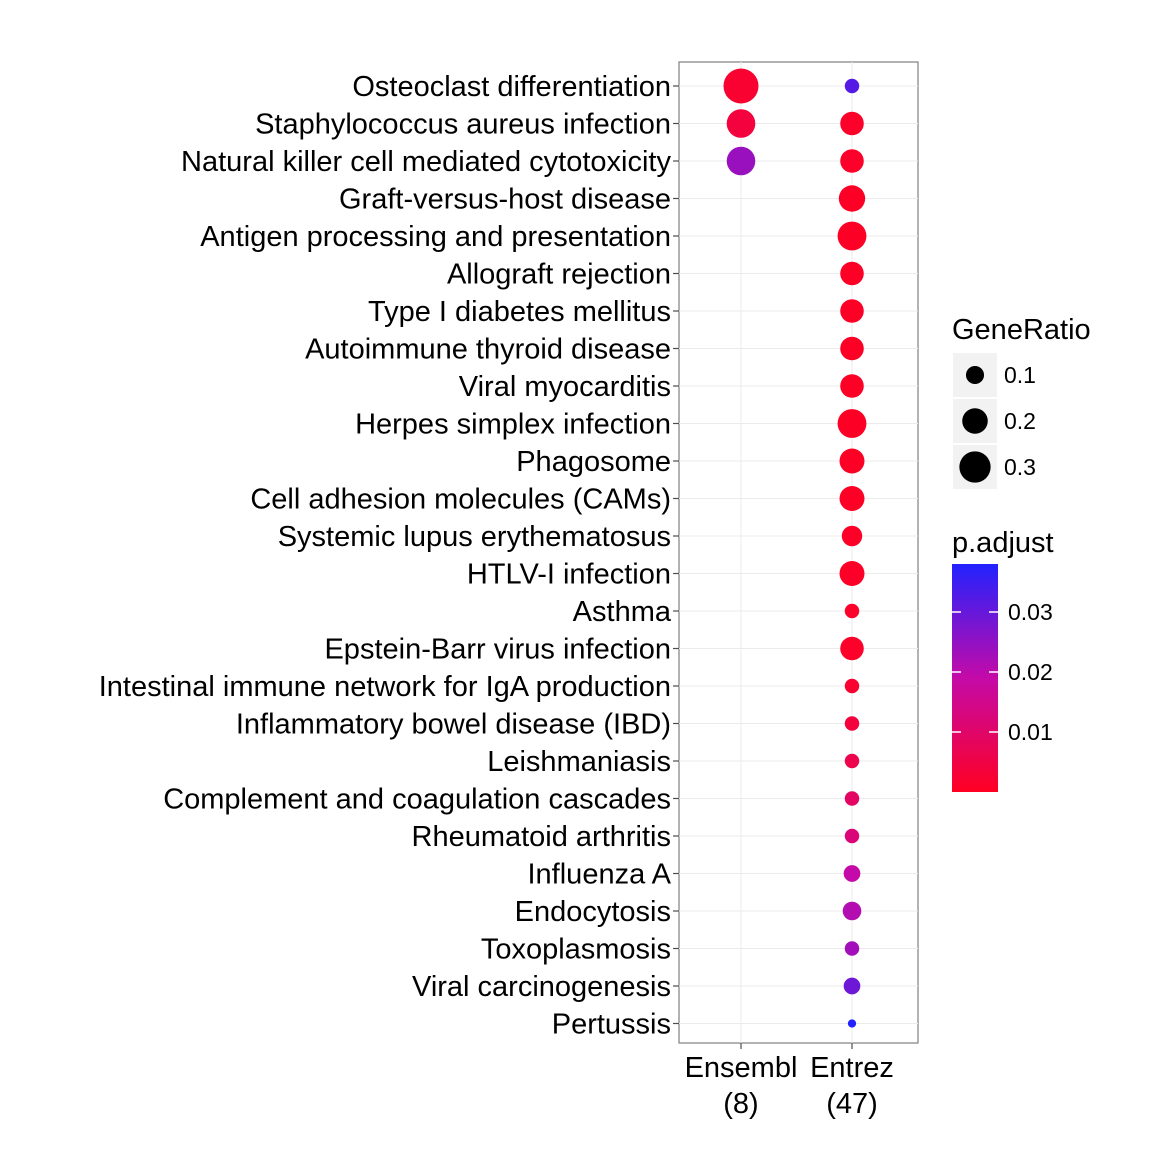 The image size is (1152, 1152). Describe the element at coordinates (611, 1025) in the screenshot. I see `y-tick-label: Pertussis` at that location.